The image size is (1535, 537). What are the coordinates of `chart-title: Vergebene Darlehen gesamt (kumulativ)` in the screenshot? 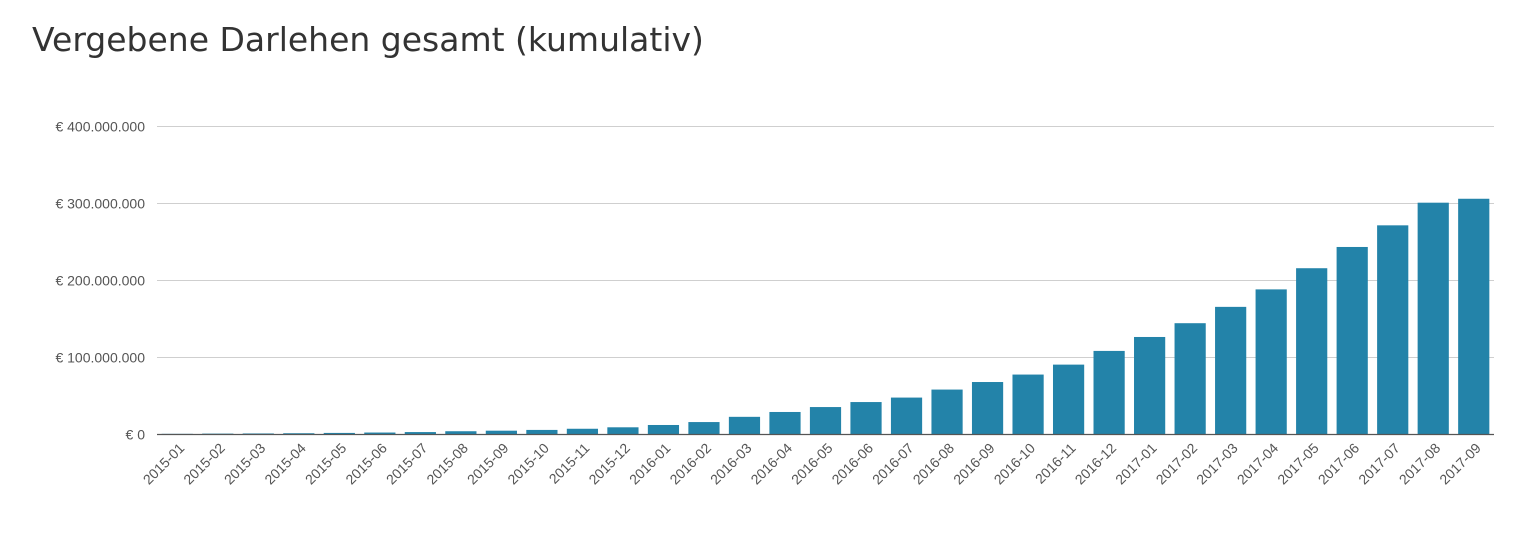 It's located at (368, 39).